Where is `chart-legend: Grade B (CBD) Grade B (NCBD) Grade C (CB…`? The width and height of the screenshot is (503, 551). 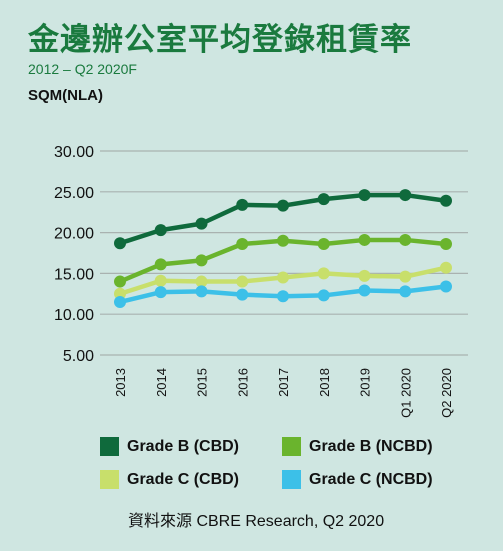
chart-legend: Grade B (CBD) Grade B (NCBD) Grade C (CB… is located at coordinates (285, 463).